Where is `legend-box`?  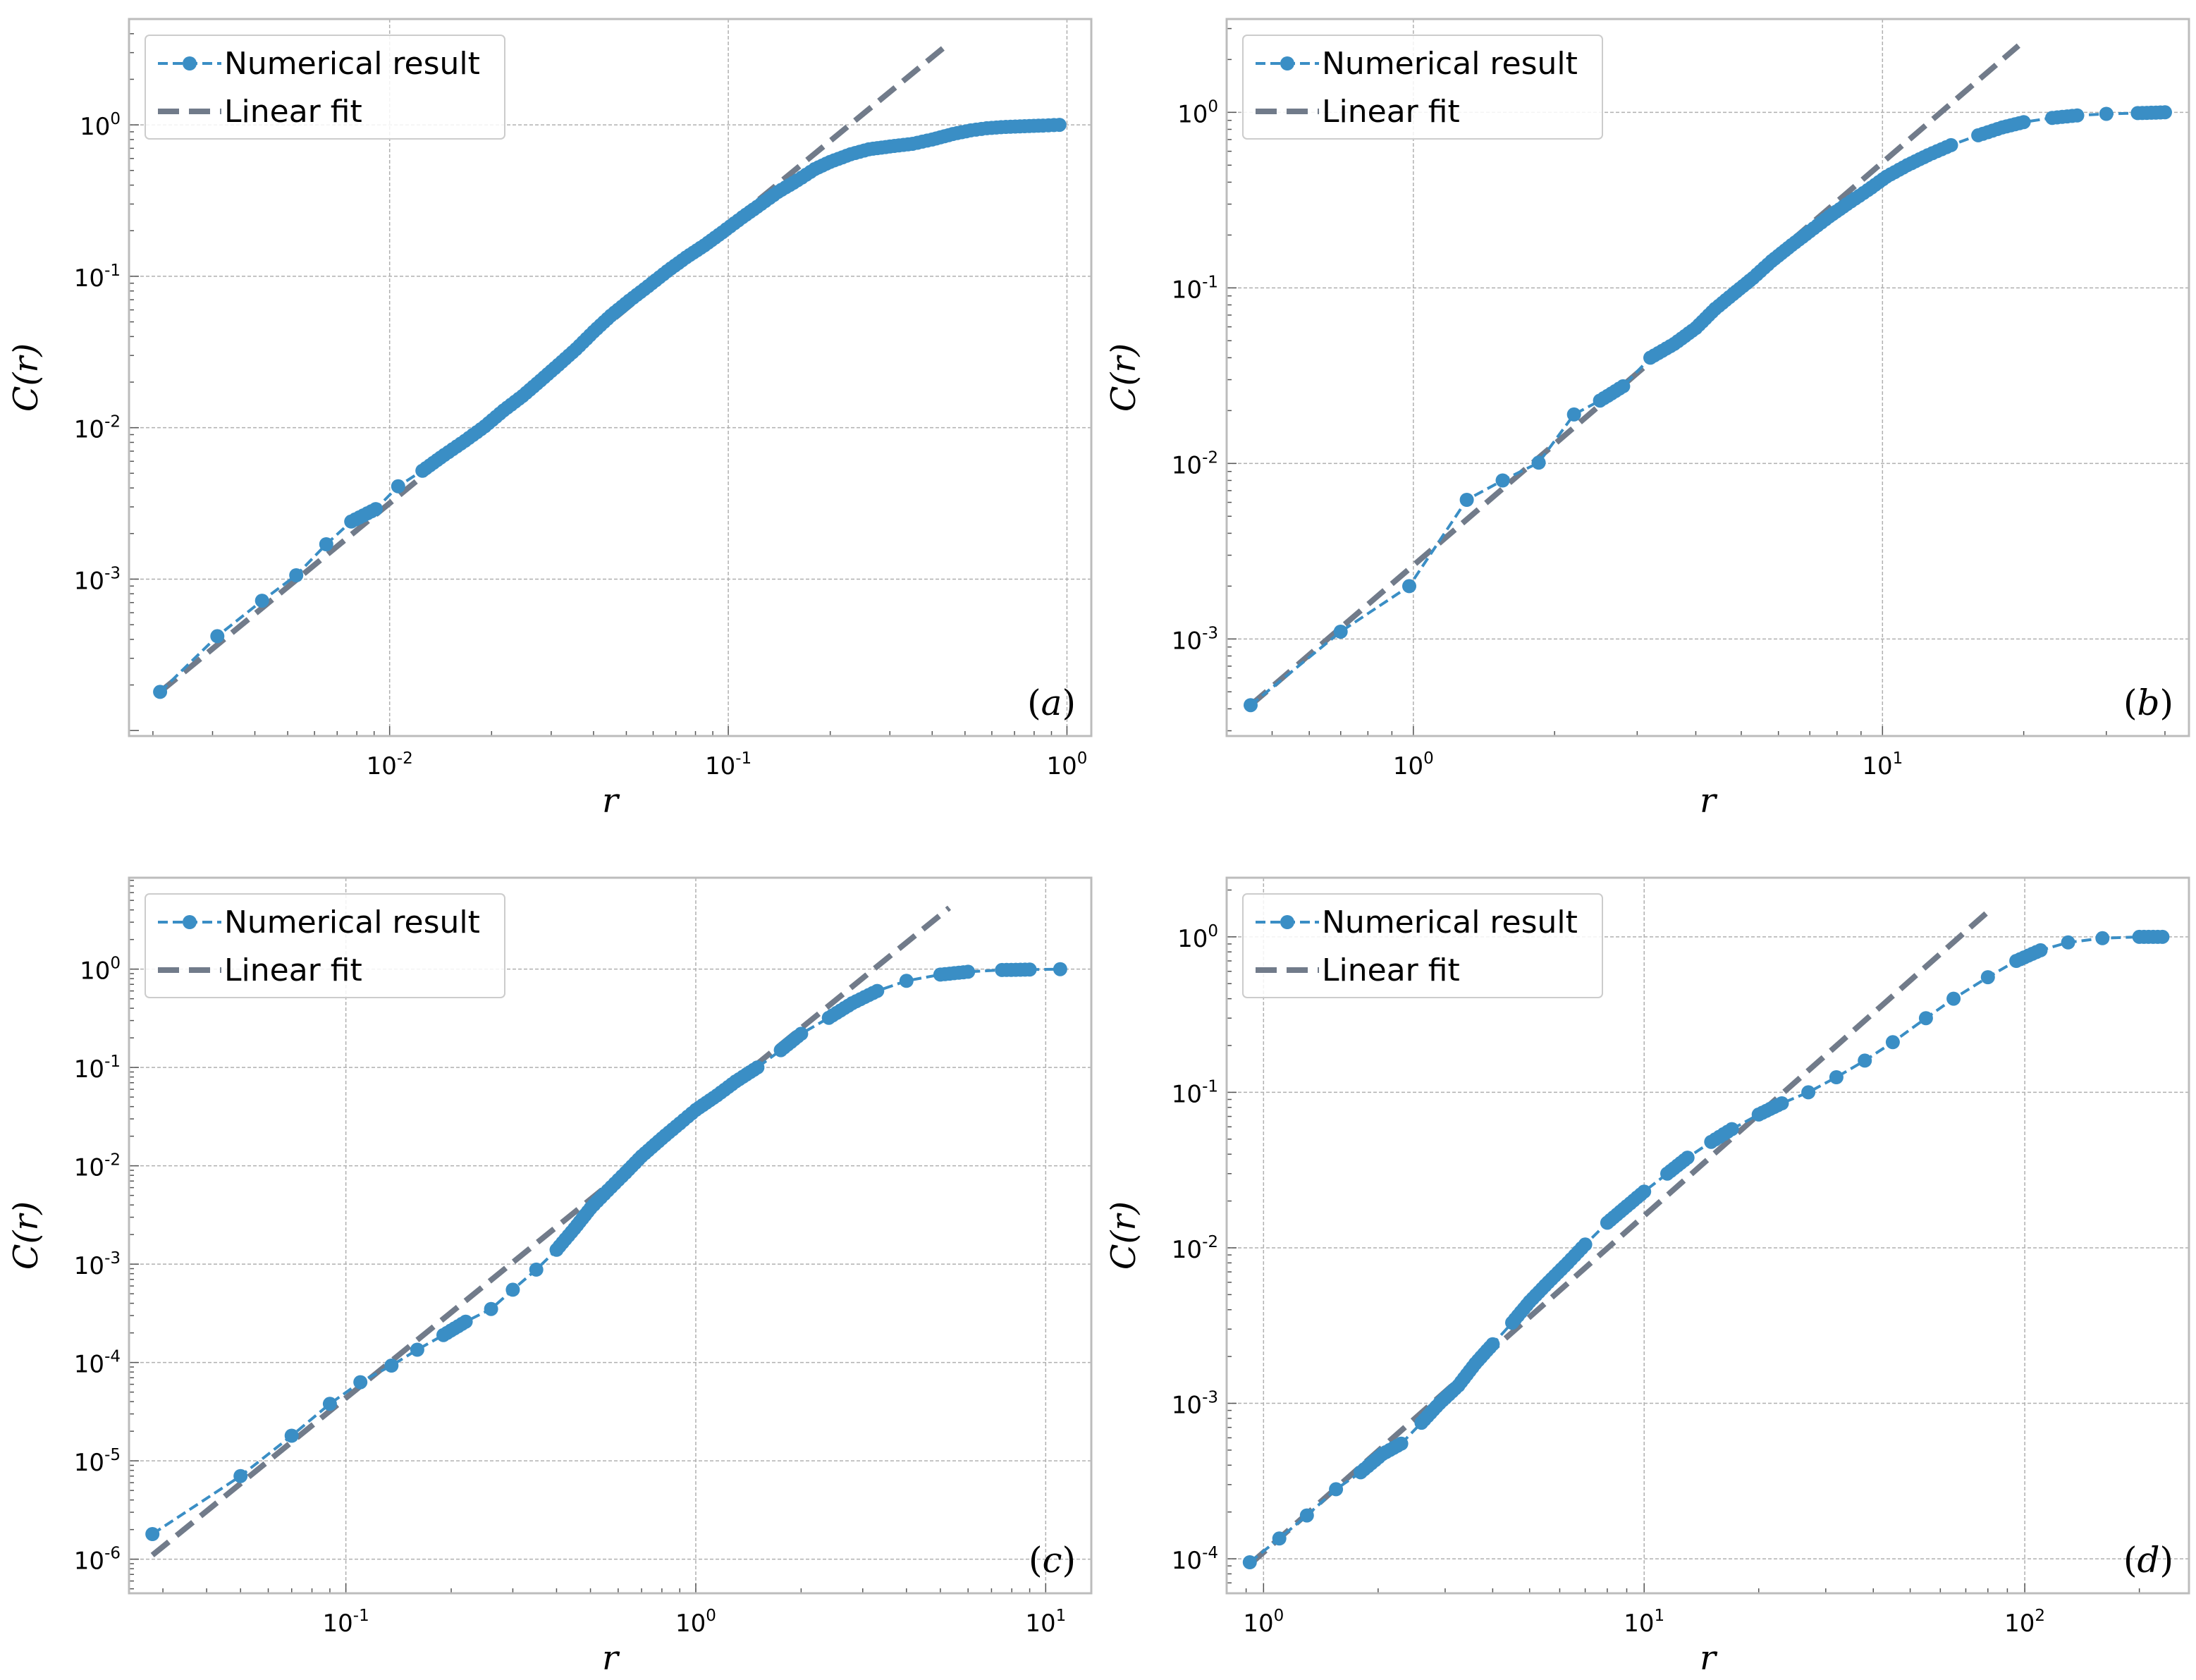
legend-box is located at coordinates (325, 946).